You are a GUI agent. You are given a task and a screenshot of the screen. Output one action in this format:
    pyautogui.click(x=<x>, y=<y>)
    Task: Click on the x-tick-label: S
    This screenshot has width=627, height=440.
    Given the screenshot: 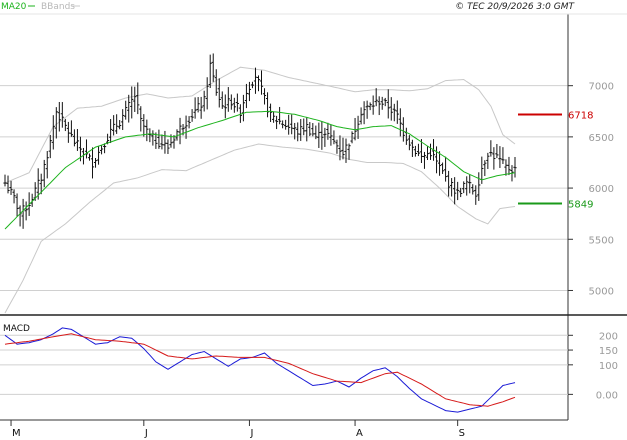 What is the action you would take?
    pyautogui.click(x=462, y=433)
    